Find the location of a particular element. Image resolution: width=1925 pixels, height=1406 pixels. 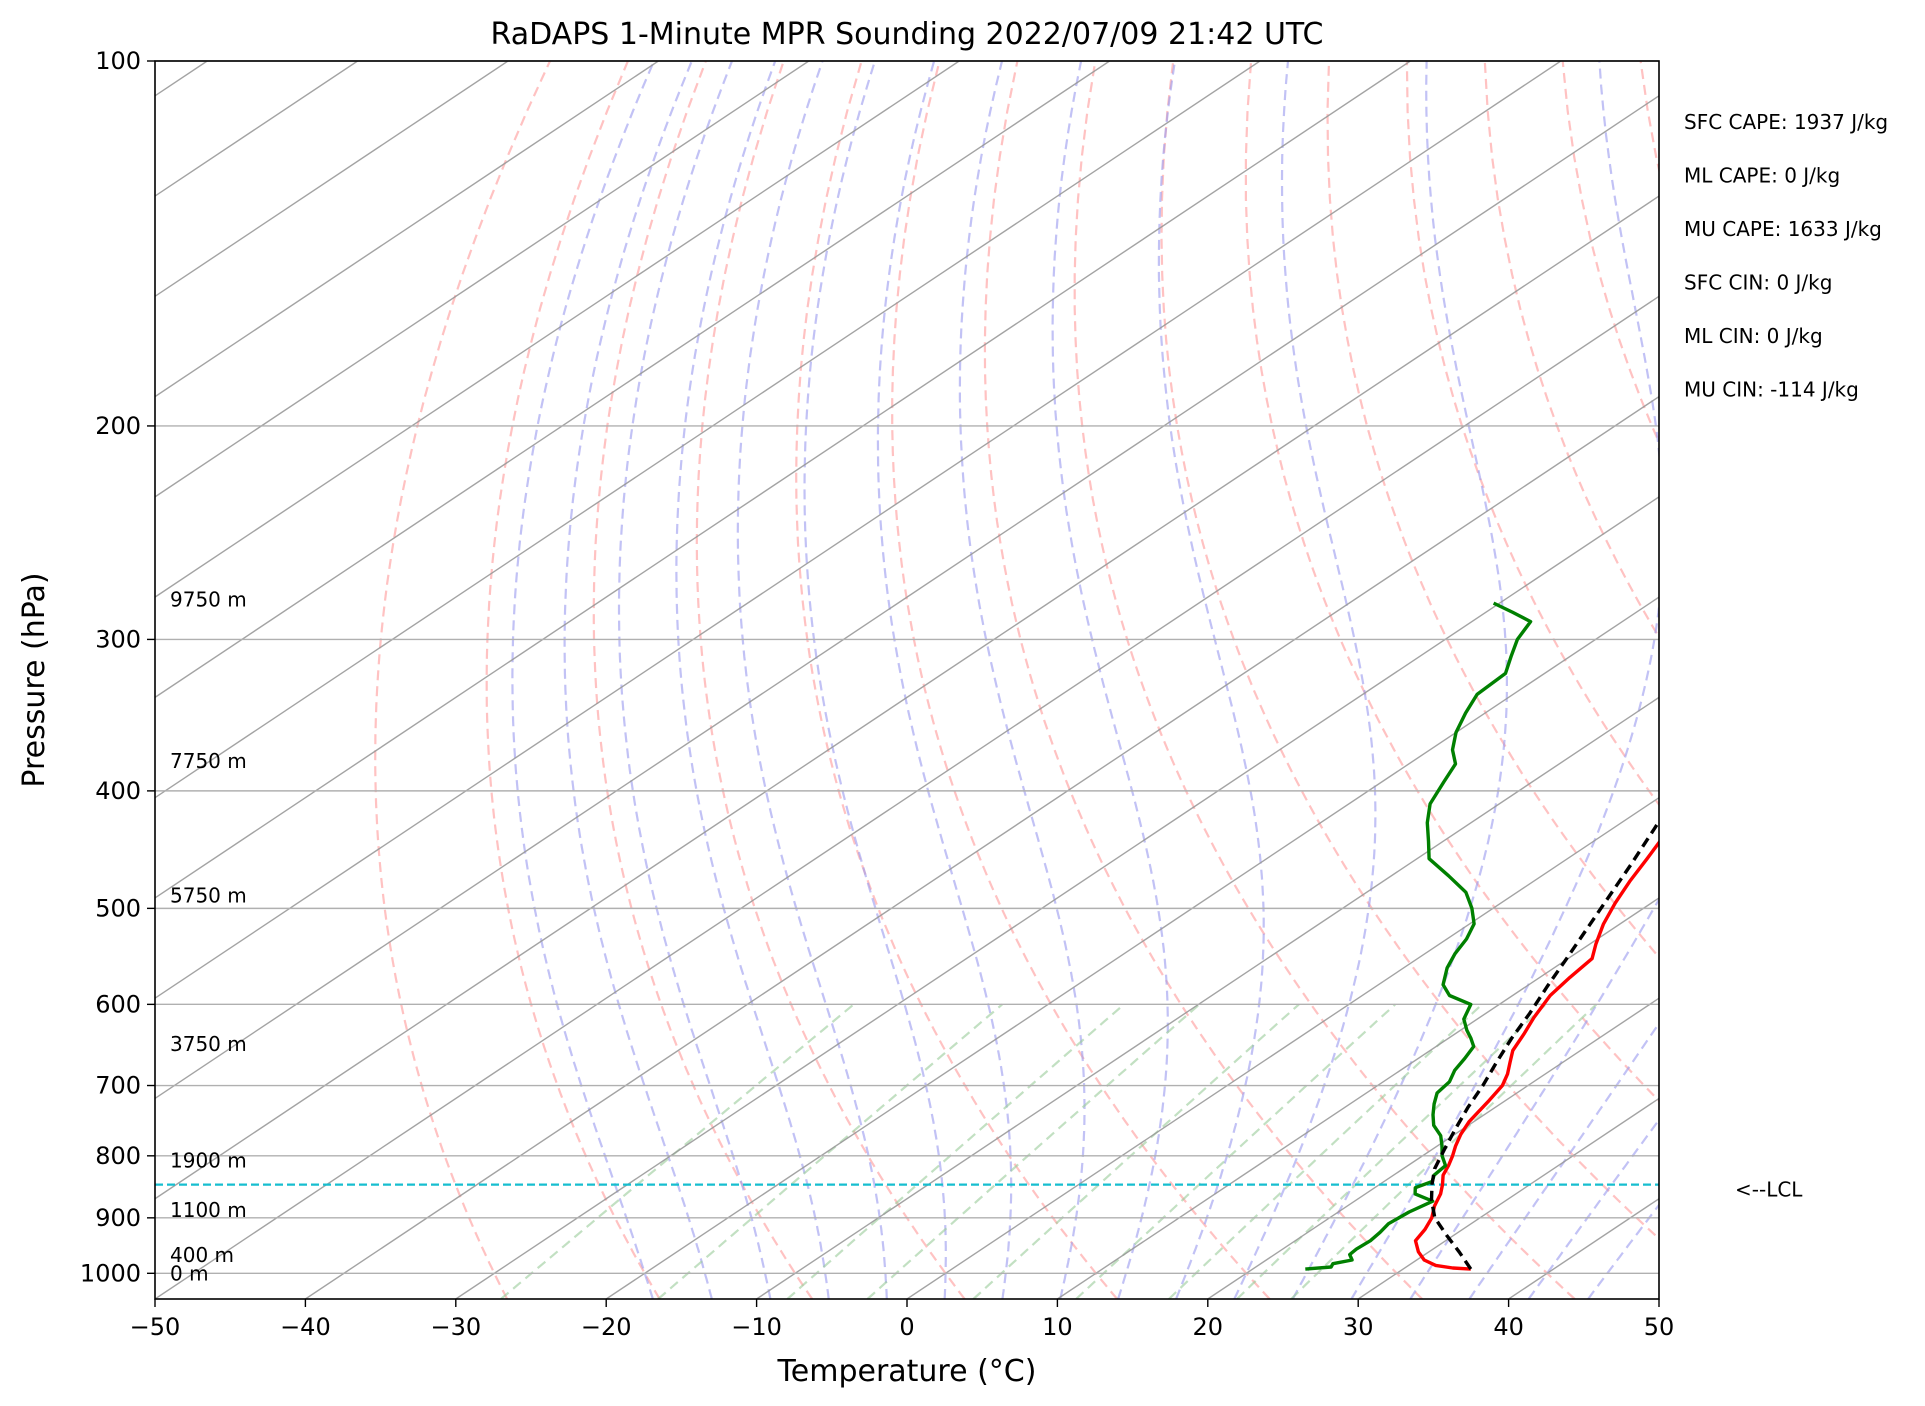

x-tick-label: 40 is located at coordinates (1508, 1327).